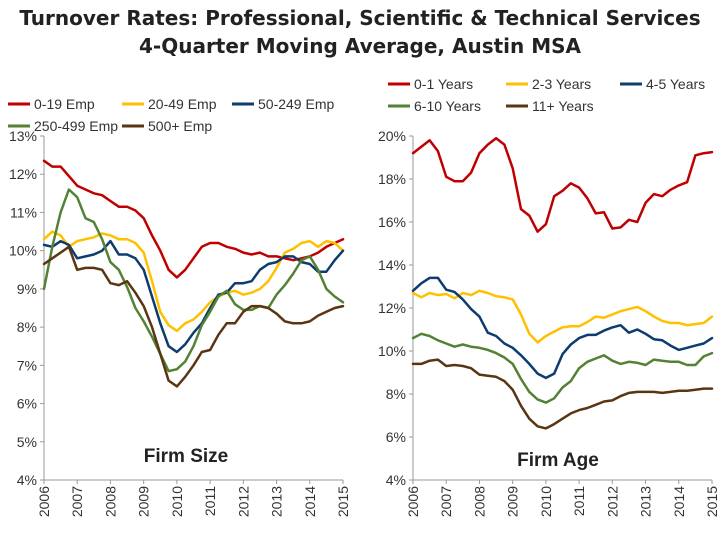  I want to click on y-tick-label: 18%, so click(392, 179).